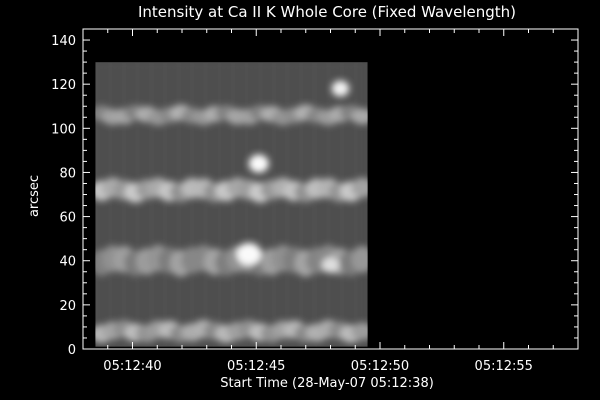  I want to click on x-tick-label: 05:12:45, so click(256, 366).